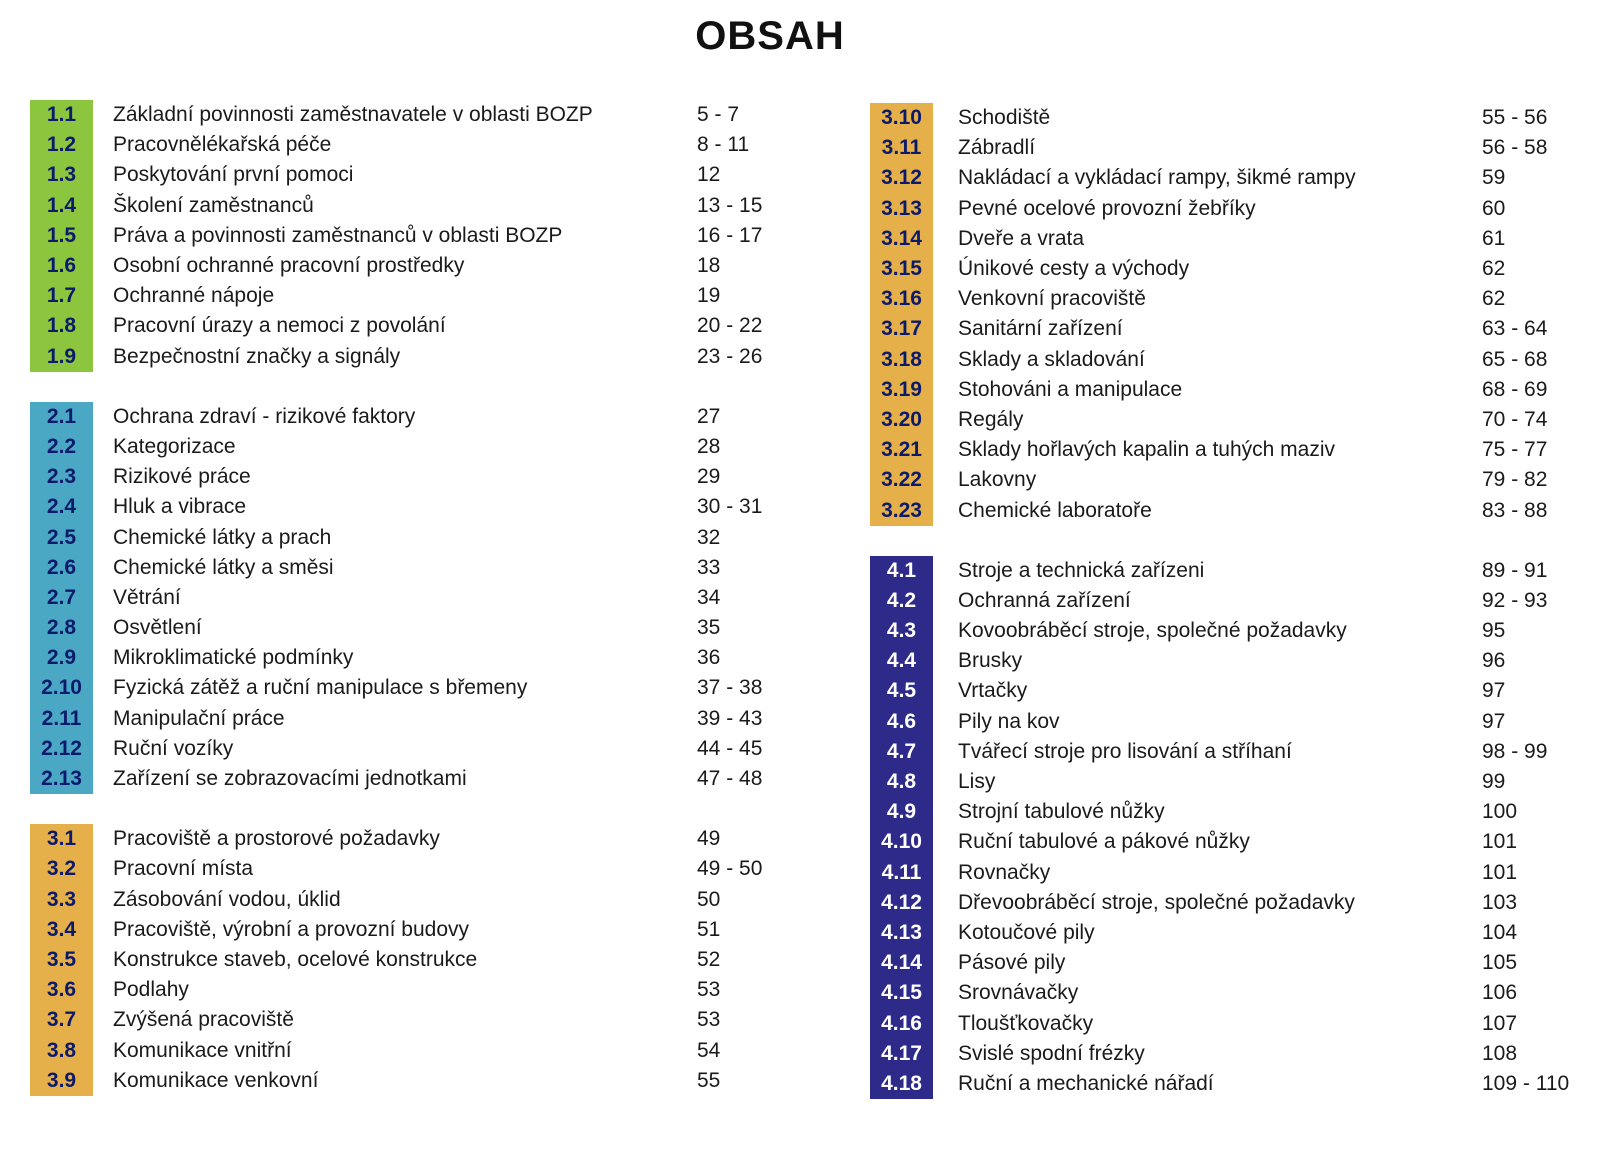 Image resolution: width=1600 pixels, height=1151 pixels. I want to click on toc-entry: 1.2 Pracovnělékařská péče 8 - 11, so click(425, 145).